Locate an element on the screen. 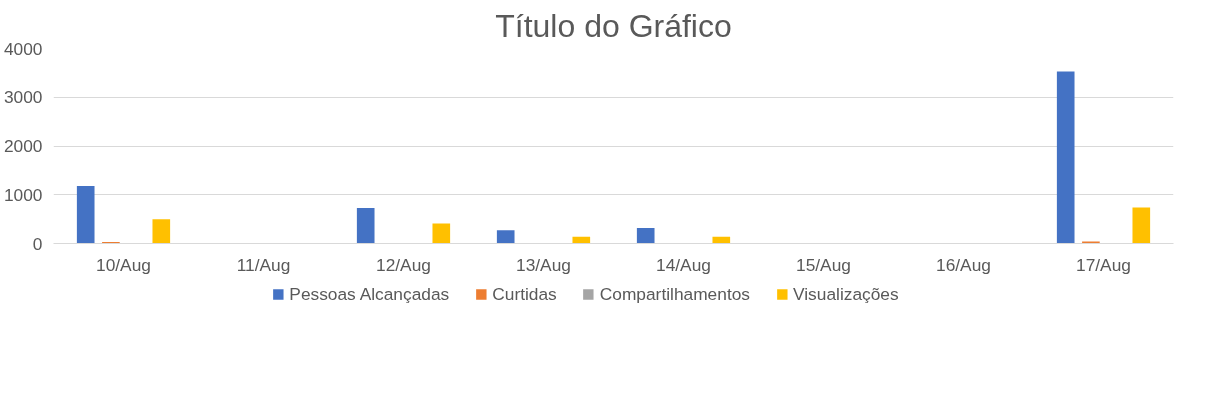 The height and width of the screenshot is (405, 1222). x-tick-label: 16/Aug is located at coordinates (963, 264).